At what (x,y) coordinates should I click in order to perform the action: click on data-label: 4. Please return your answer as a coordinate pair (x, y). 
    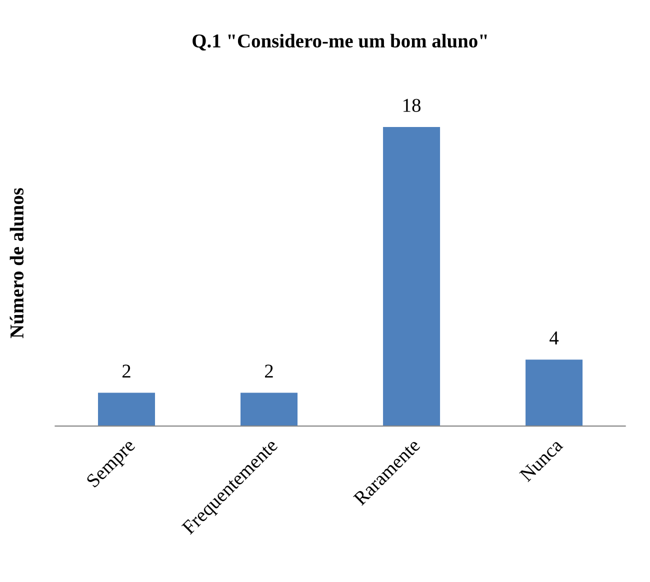
    Looking at the image, I should click on (554, 338).